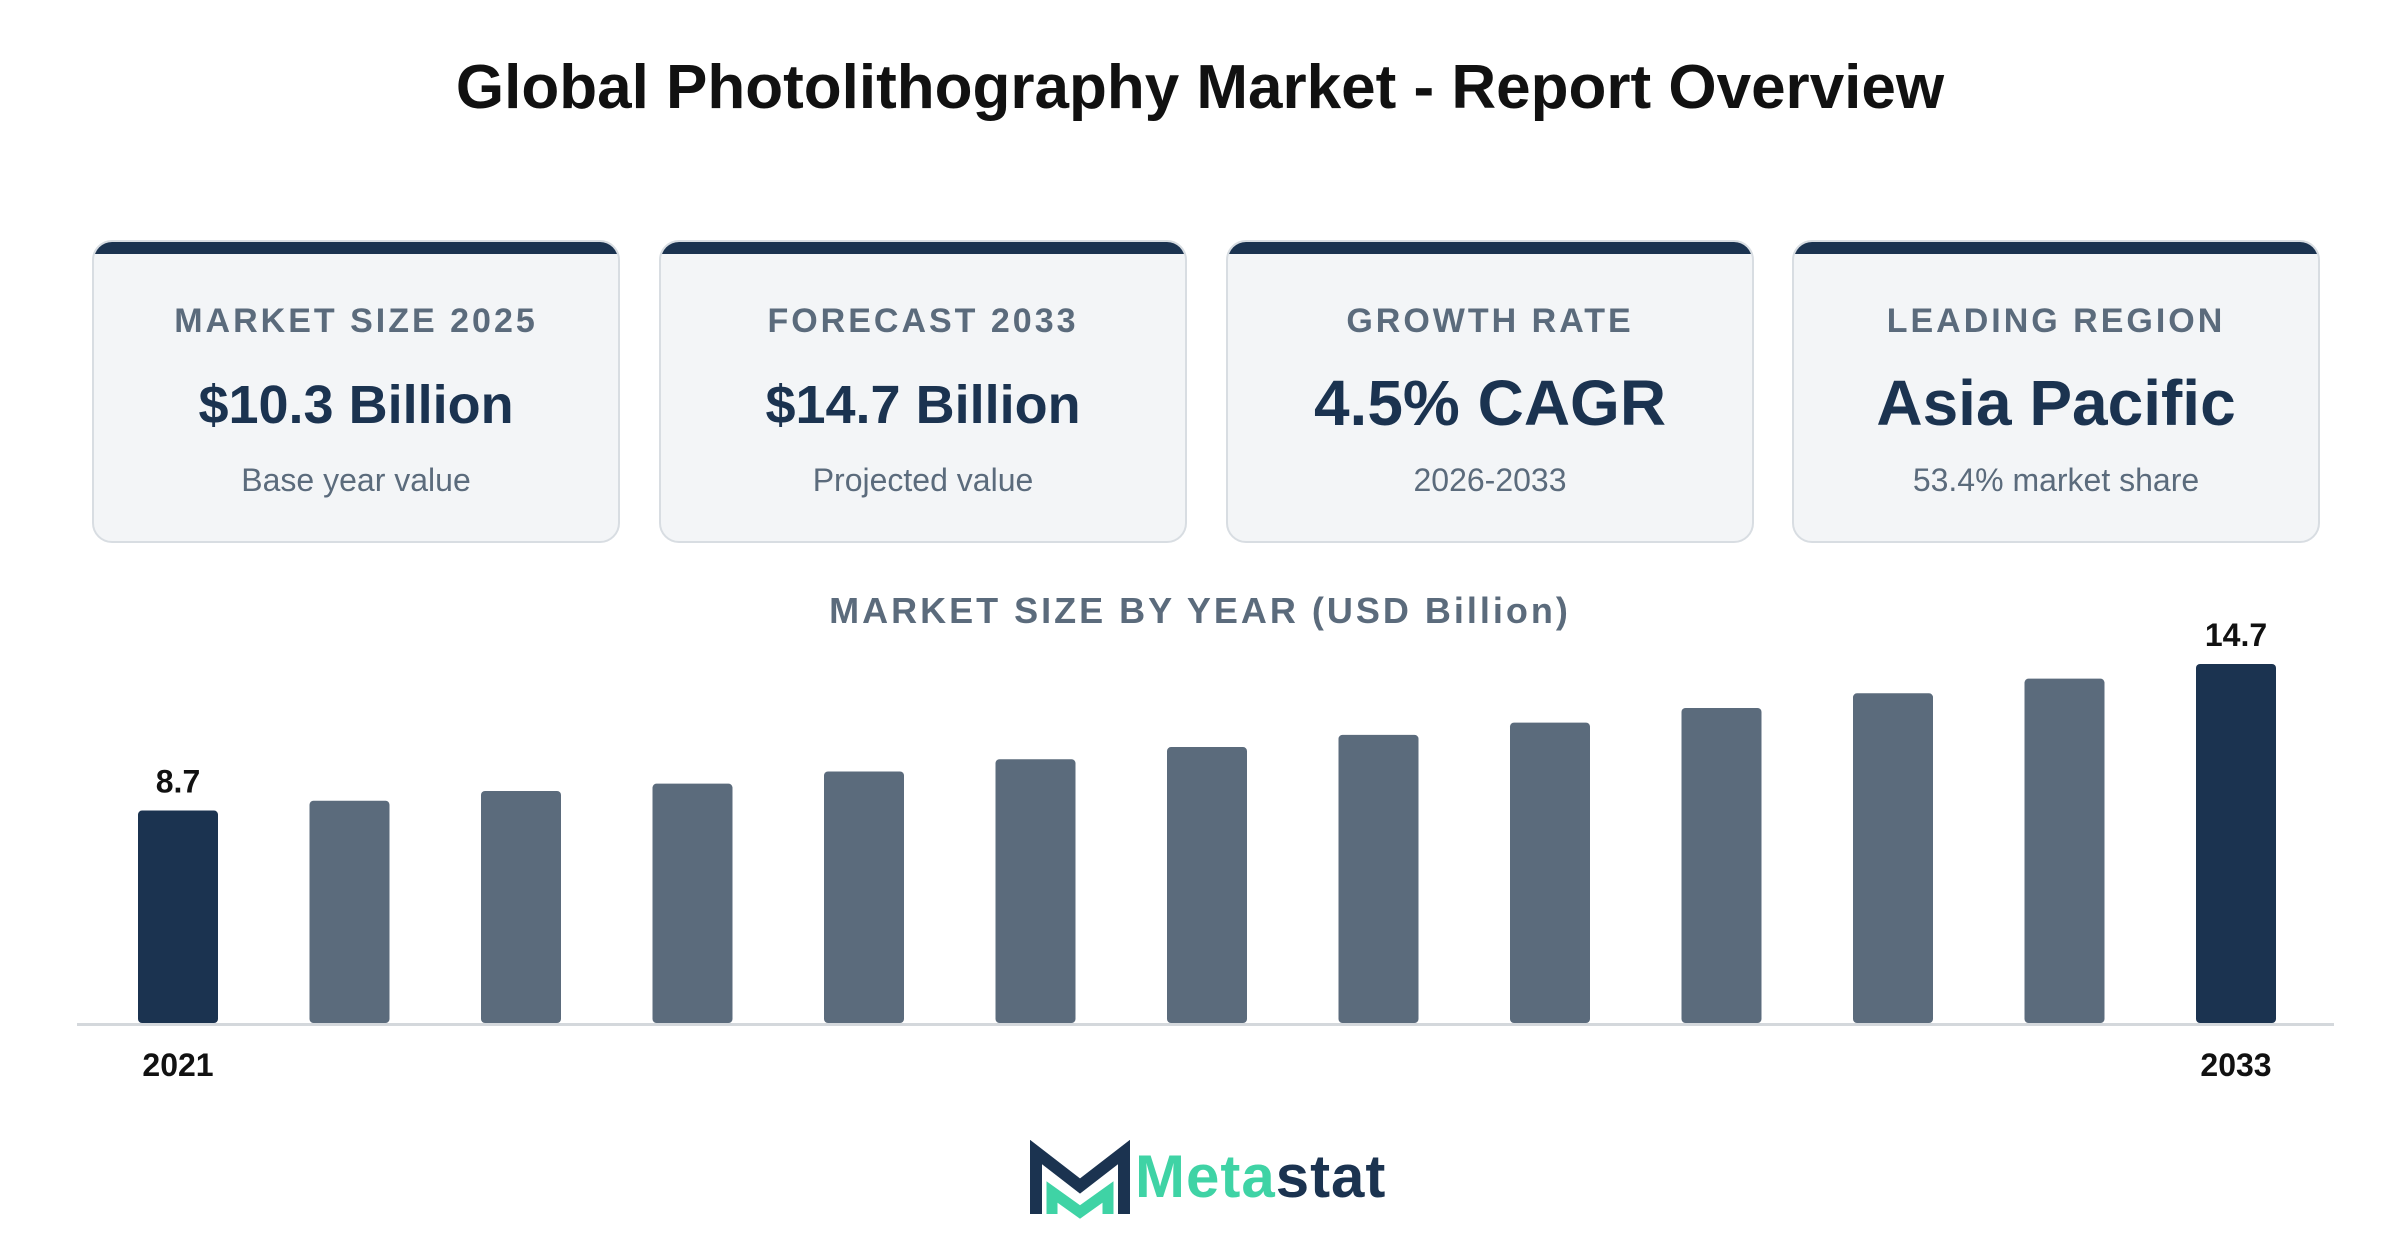 Image resolution: width=2400 pixels, height=1260 pixels. I want to click on kpi-subtext: Projected value, so click(923, 480).